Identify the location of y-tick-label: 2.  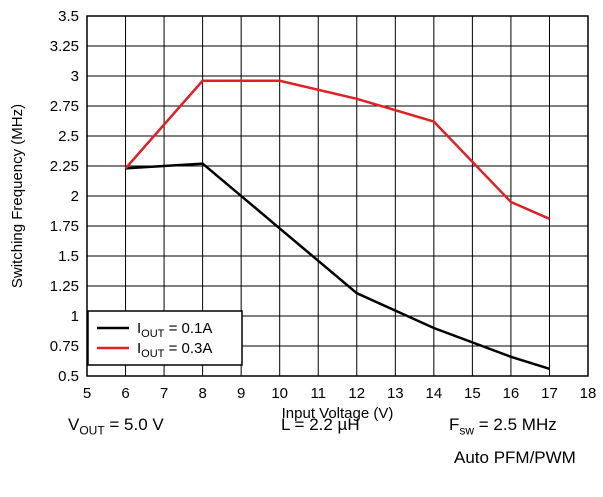
(75, 196).